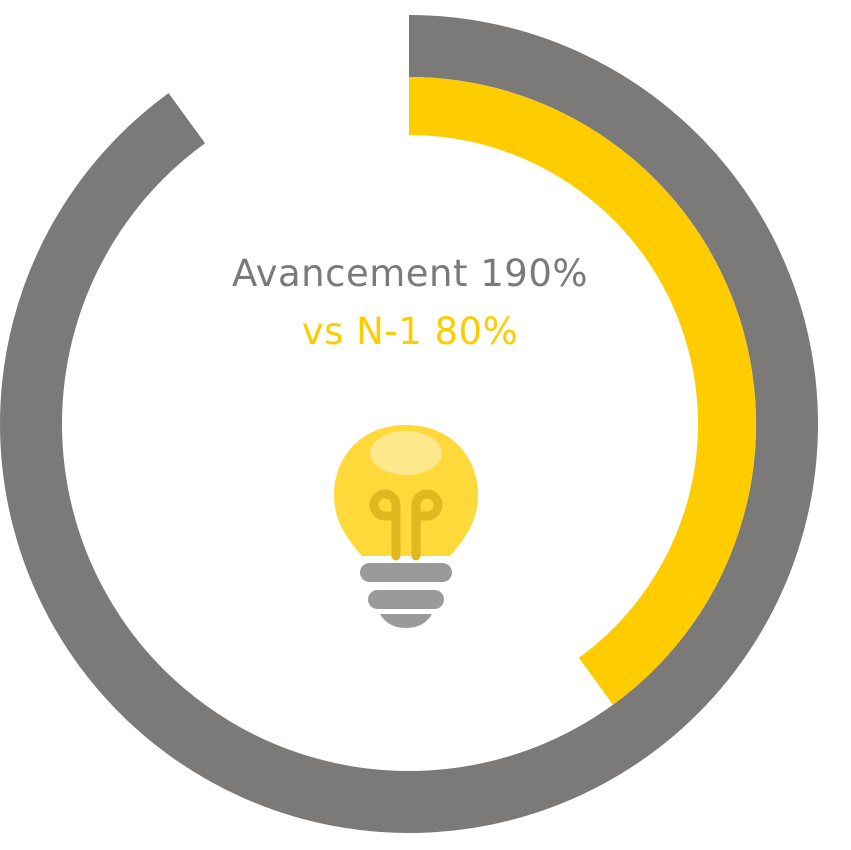  Describe the element at coordinates (406, 526) in the screenshot. I see `lightbulb-icon` at that location.